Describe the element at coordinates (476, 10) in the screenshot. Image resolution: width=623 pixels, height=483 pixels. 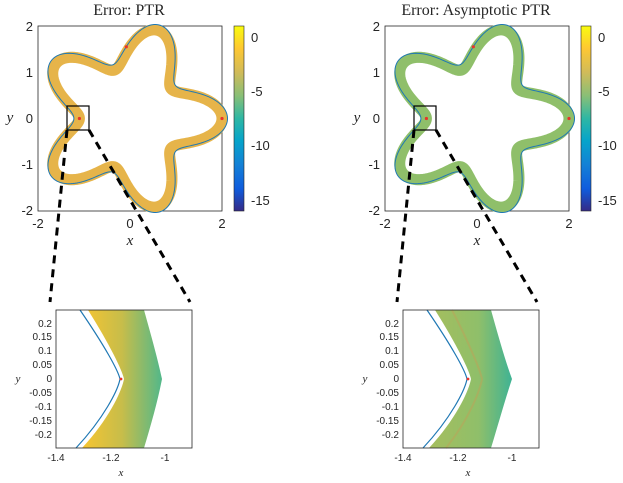
I see `panel-title: Error: Asymptotic PTR` at that location.